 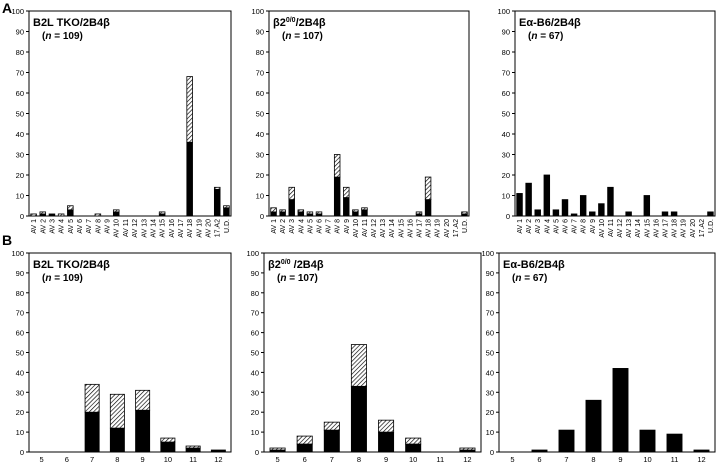 What do you see at coordinates (429, 228) in the screenshot?
I see `x-tick-label: AV 18` at bounding box center [429, 228].